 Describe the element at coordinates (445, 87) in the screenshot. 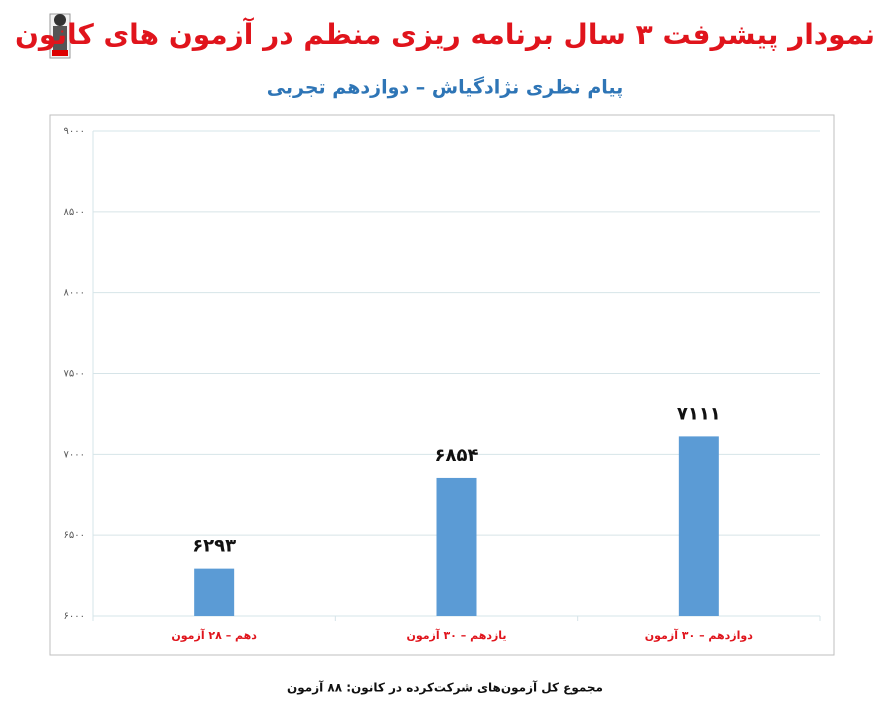

I see `chart-subtitle: پیام نظری نژادگیاش – دوازدهم تجربی` at that location.